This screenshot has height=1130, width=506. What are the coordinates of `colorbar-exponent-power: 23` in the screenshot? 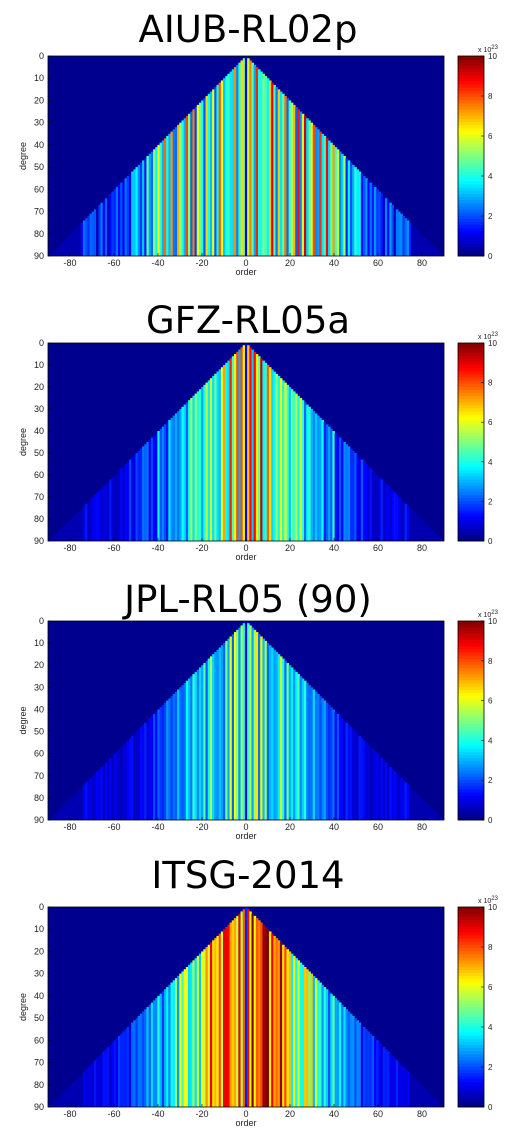 It's located at (494, 613).